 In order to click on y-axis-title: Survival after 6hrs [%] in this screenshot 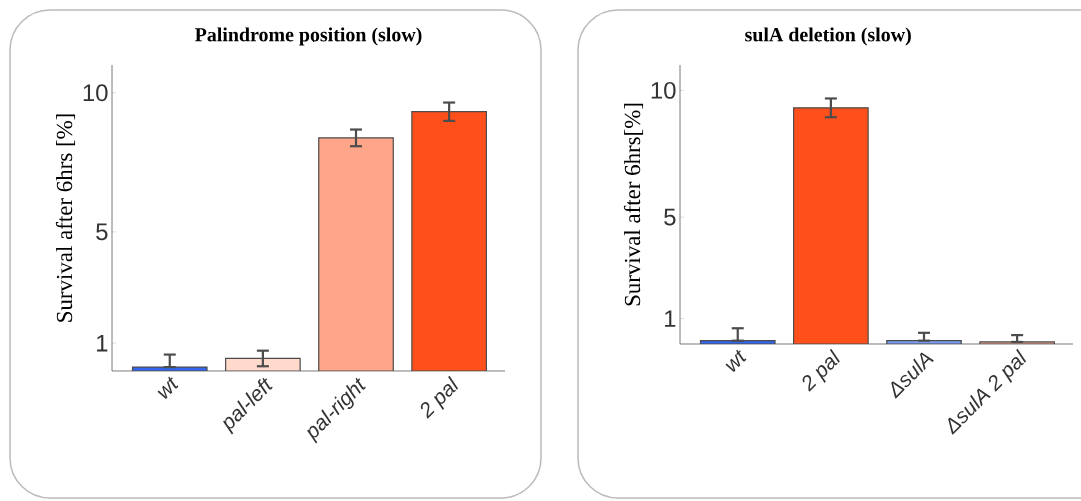, I will do `click(65, 218)`.